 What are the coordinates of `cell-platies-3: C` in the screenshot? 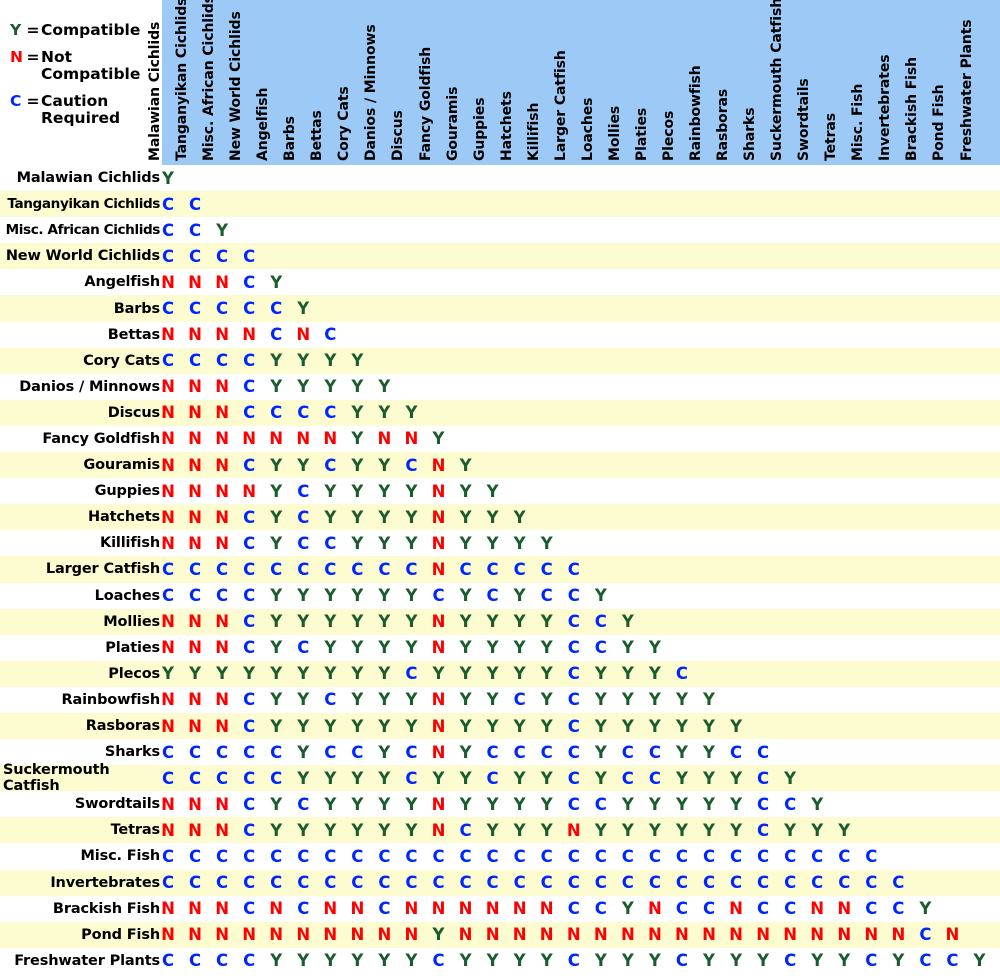 It's located at (249, 648).